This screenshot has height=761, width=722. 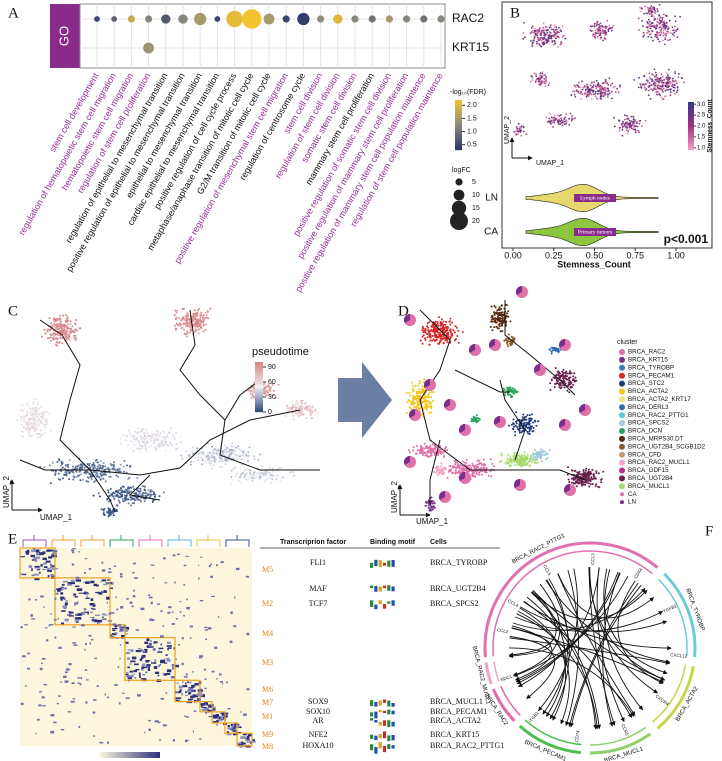 What do you see at coordinates (701, 127) in the screenshot?
I see `colorbar-tick-label: 2.0` at bounding box center [701, 127].